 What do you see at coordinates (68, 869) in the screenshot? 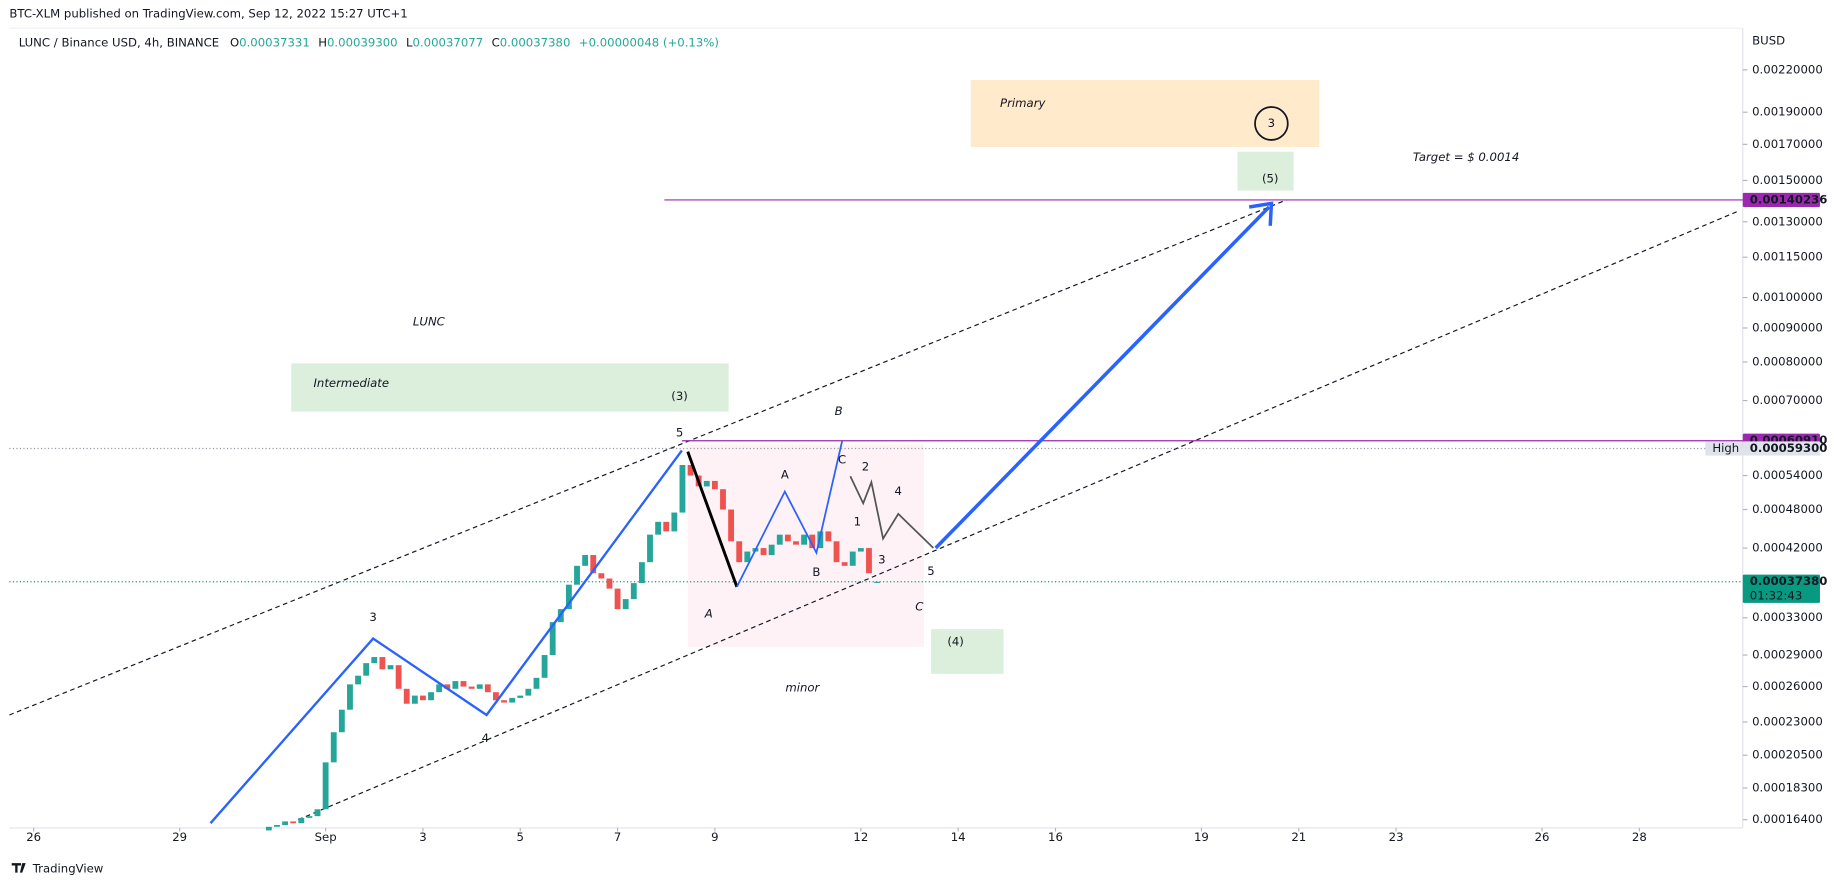
I see `logo-text: TradingView` at bounding box center [68, 869].